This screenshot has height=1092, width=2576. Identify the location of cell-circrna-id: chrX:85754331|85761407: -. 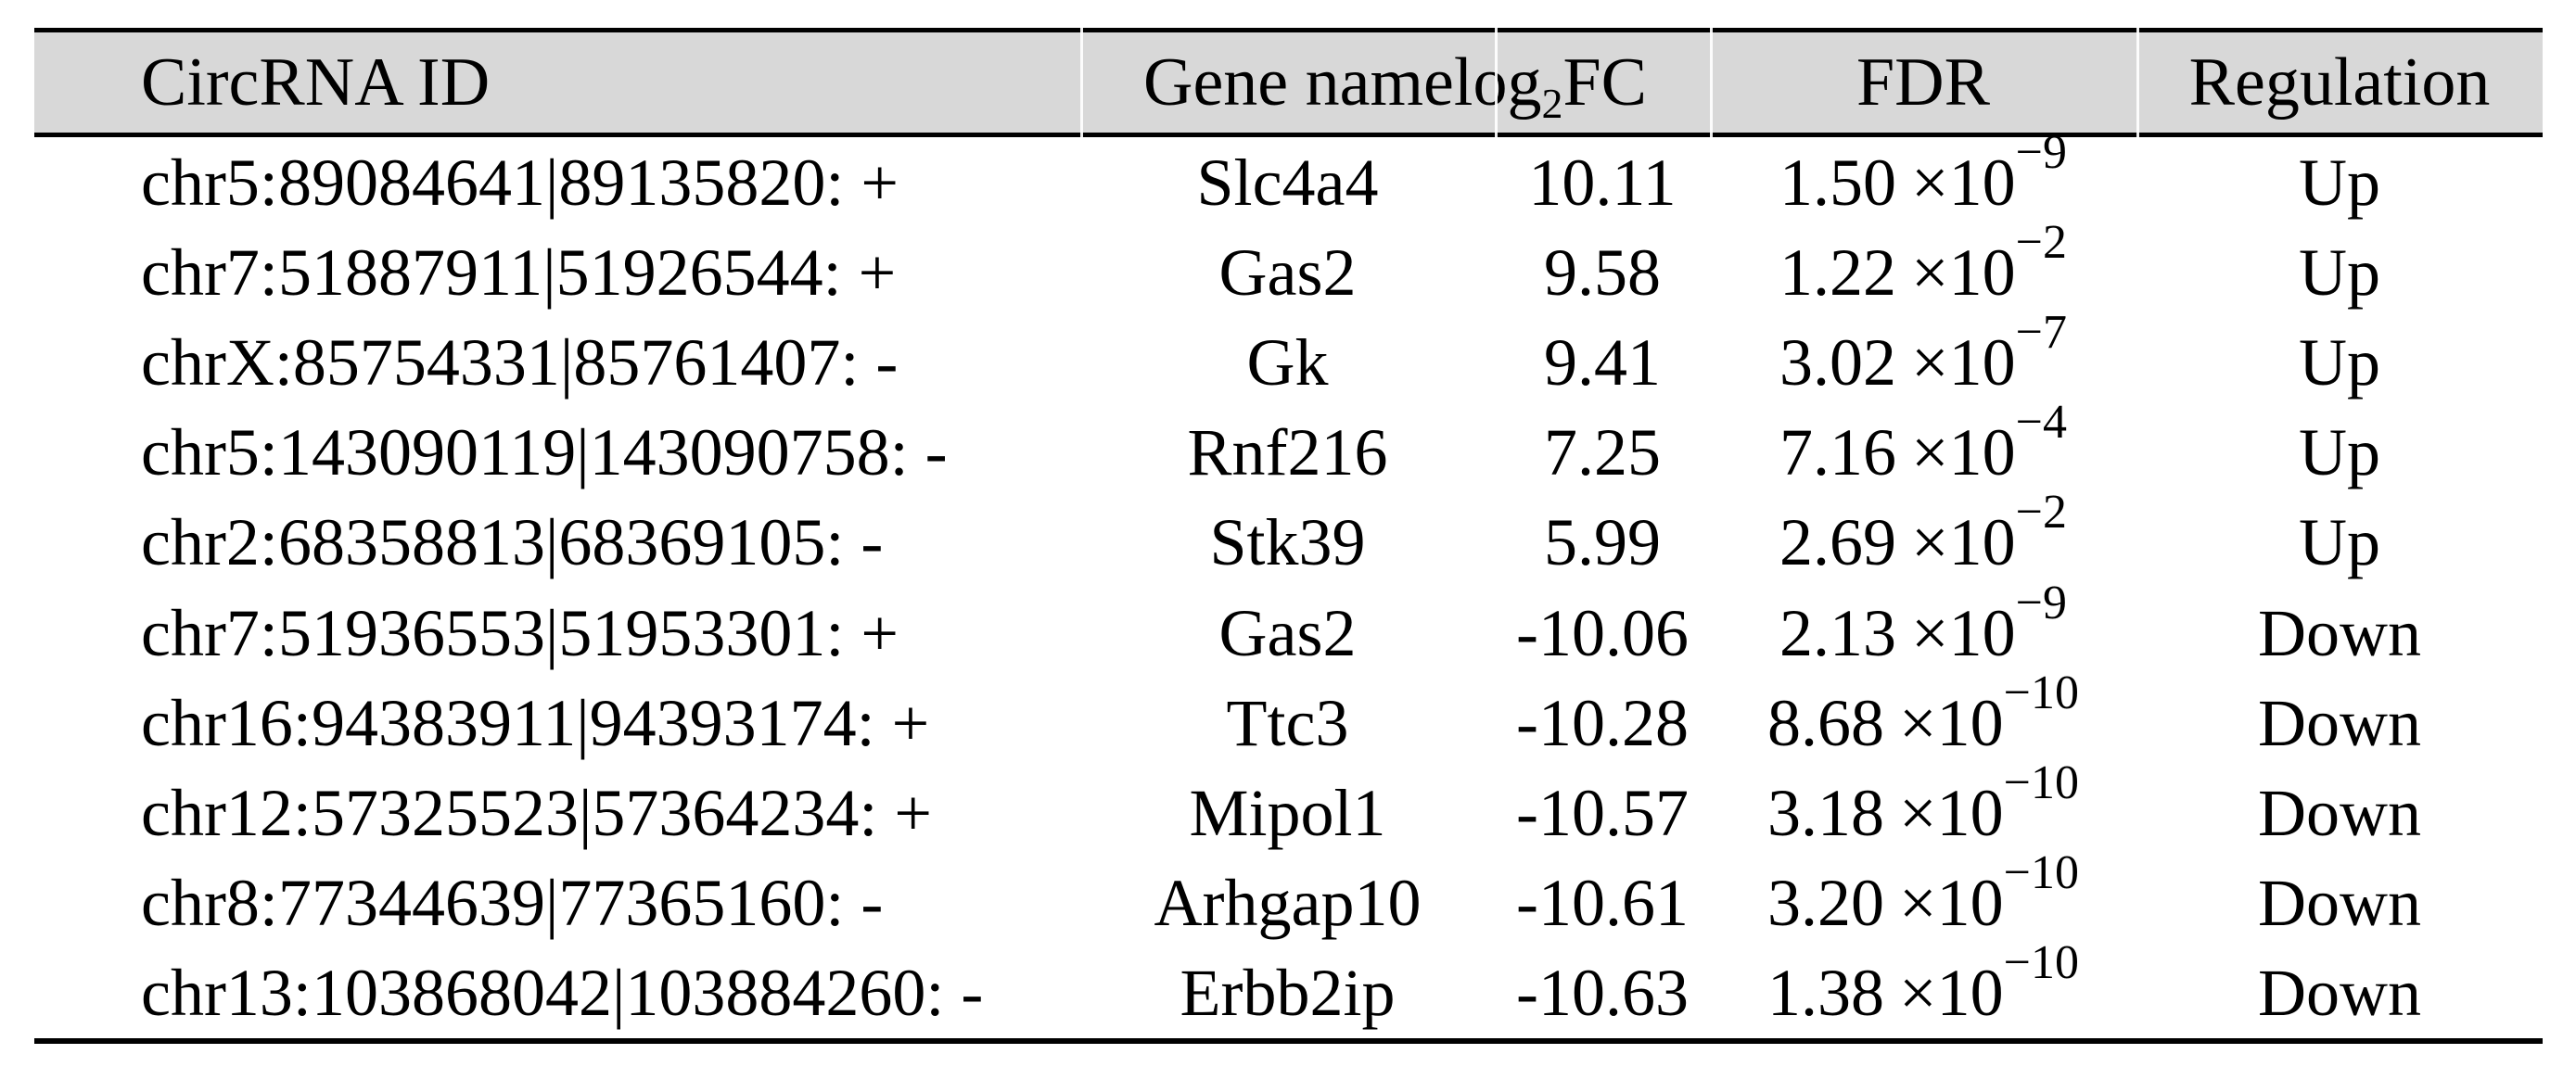
(520, 362).